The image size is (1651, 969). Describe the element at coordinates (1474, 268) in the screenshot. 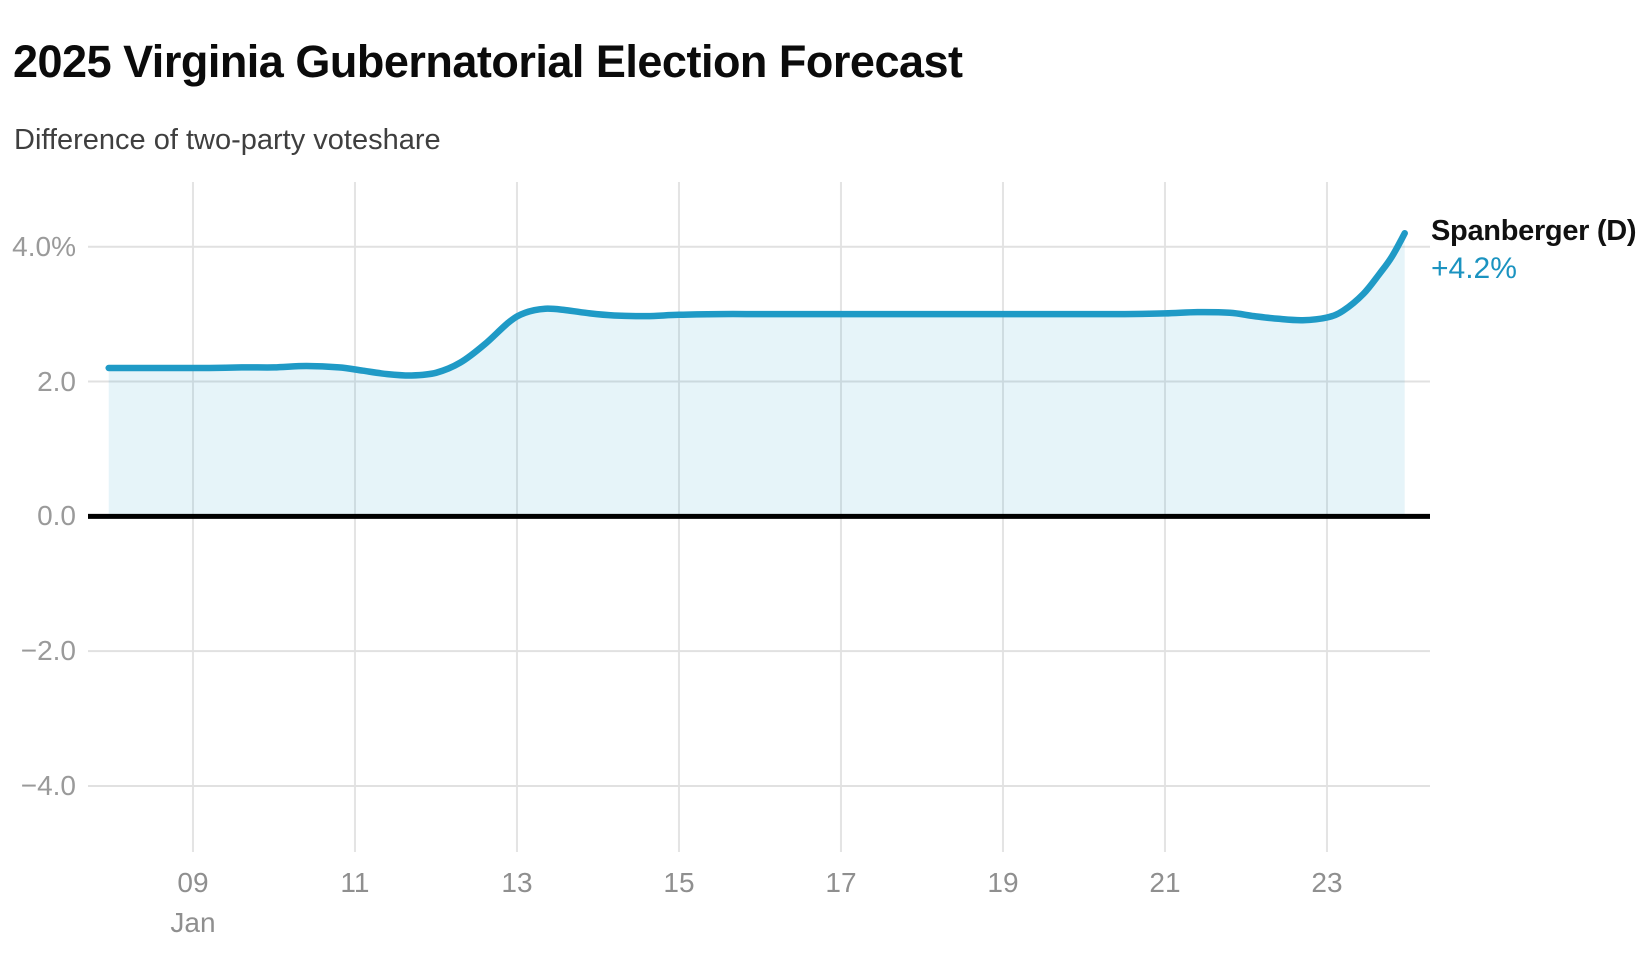

I see `series-value-label: +4.2%` at that location.